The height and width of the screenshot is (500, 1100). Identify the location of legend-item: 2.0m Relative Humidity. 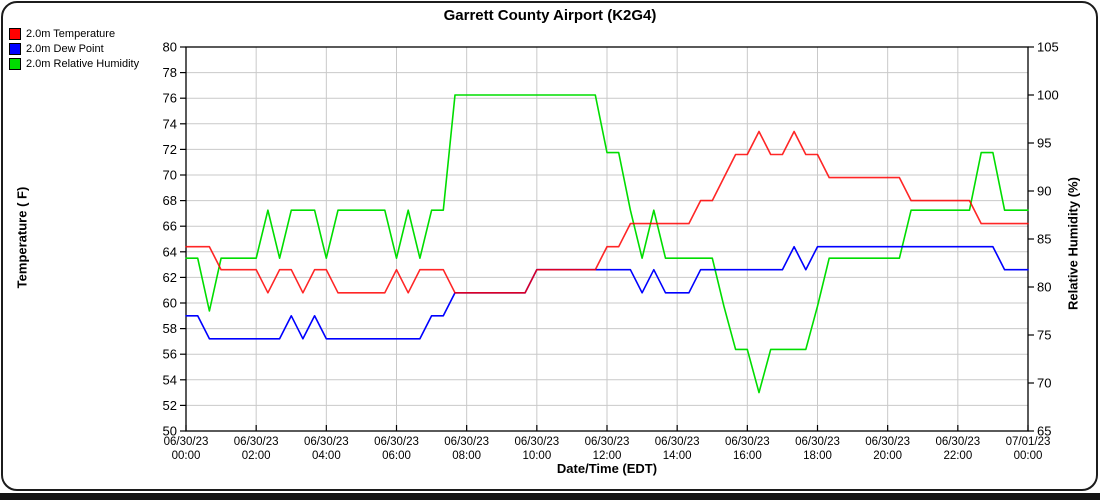
(74, 63).